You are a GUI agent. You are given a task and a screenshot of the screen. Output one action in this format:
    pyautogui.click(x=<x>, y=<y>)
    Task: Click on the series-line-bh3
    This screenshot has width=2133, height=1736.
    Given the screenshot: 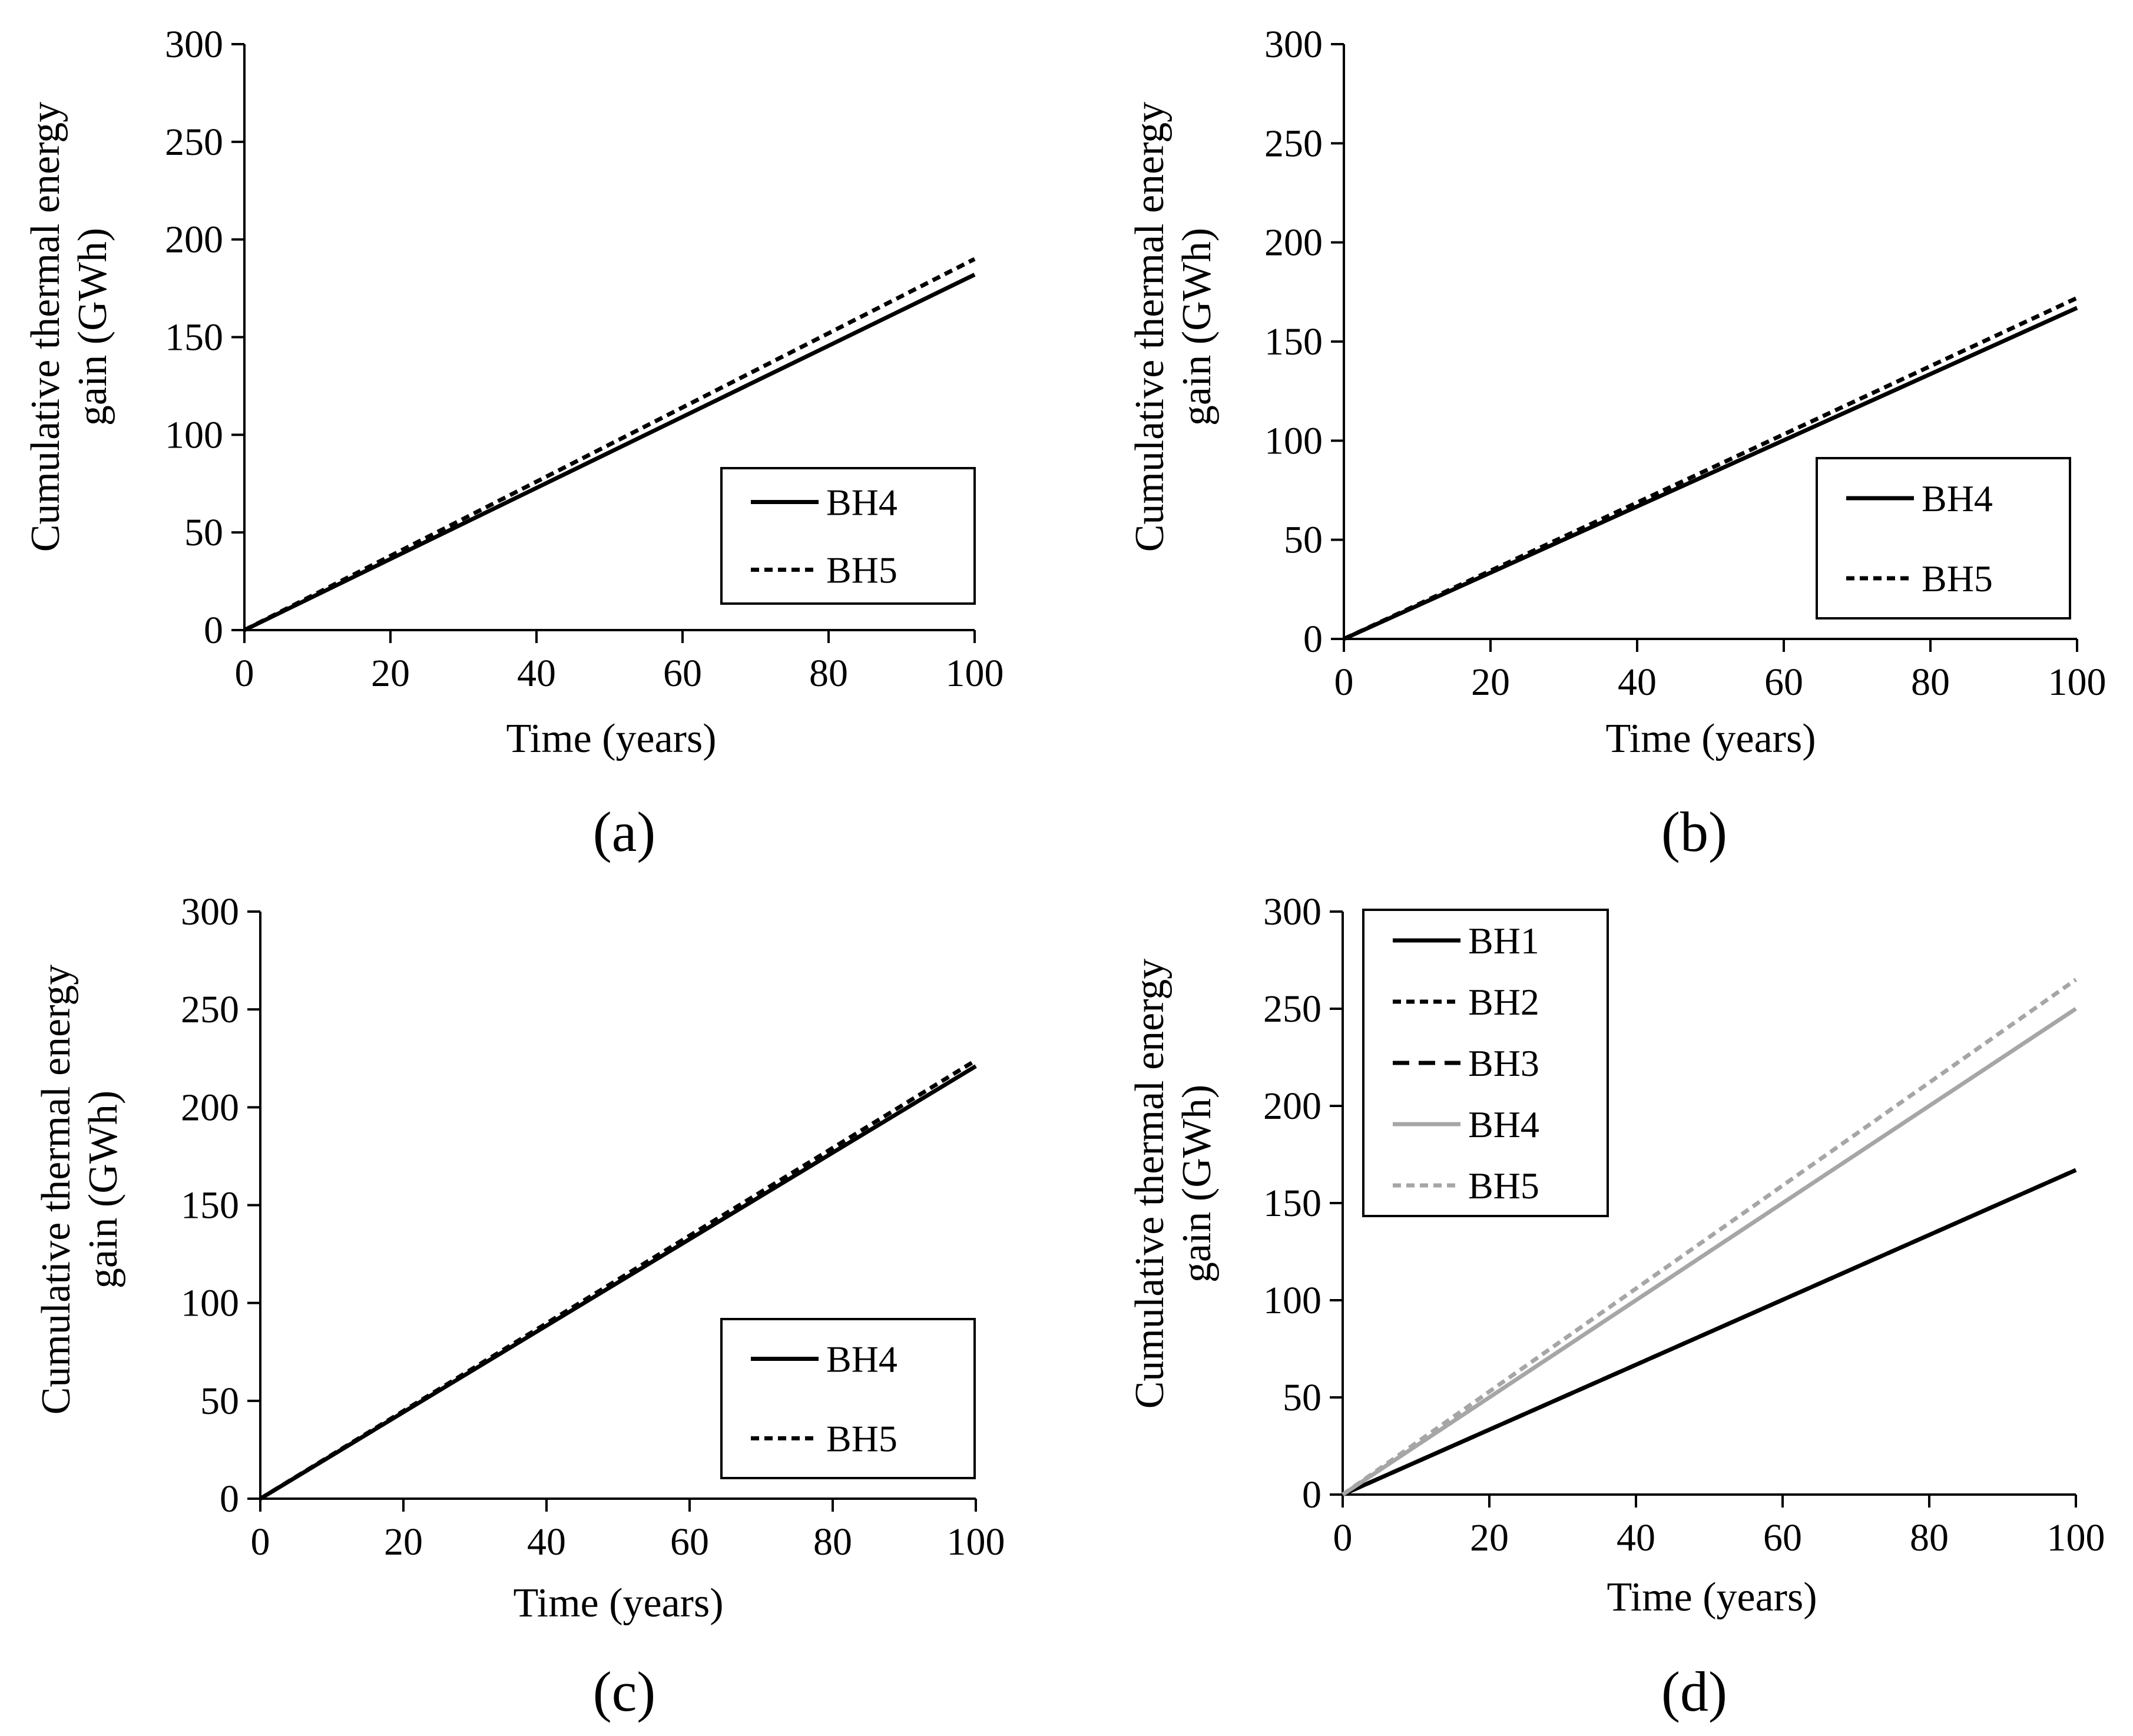 What is the action you would take?
    pyautogui.click(x=1710, y=1332)
    